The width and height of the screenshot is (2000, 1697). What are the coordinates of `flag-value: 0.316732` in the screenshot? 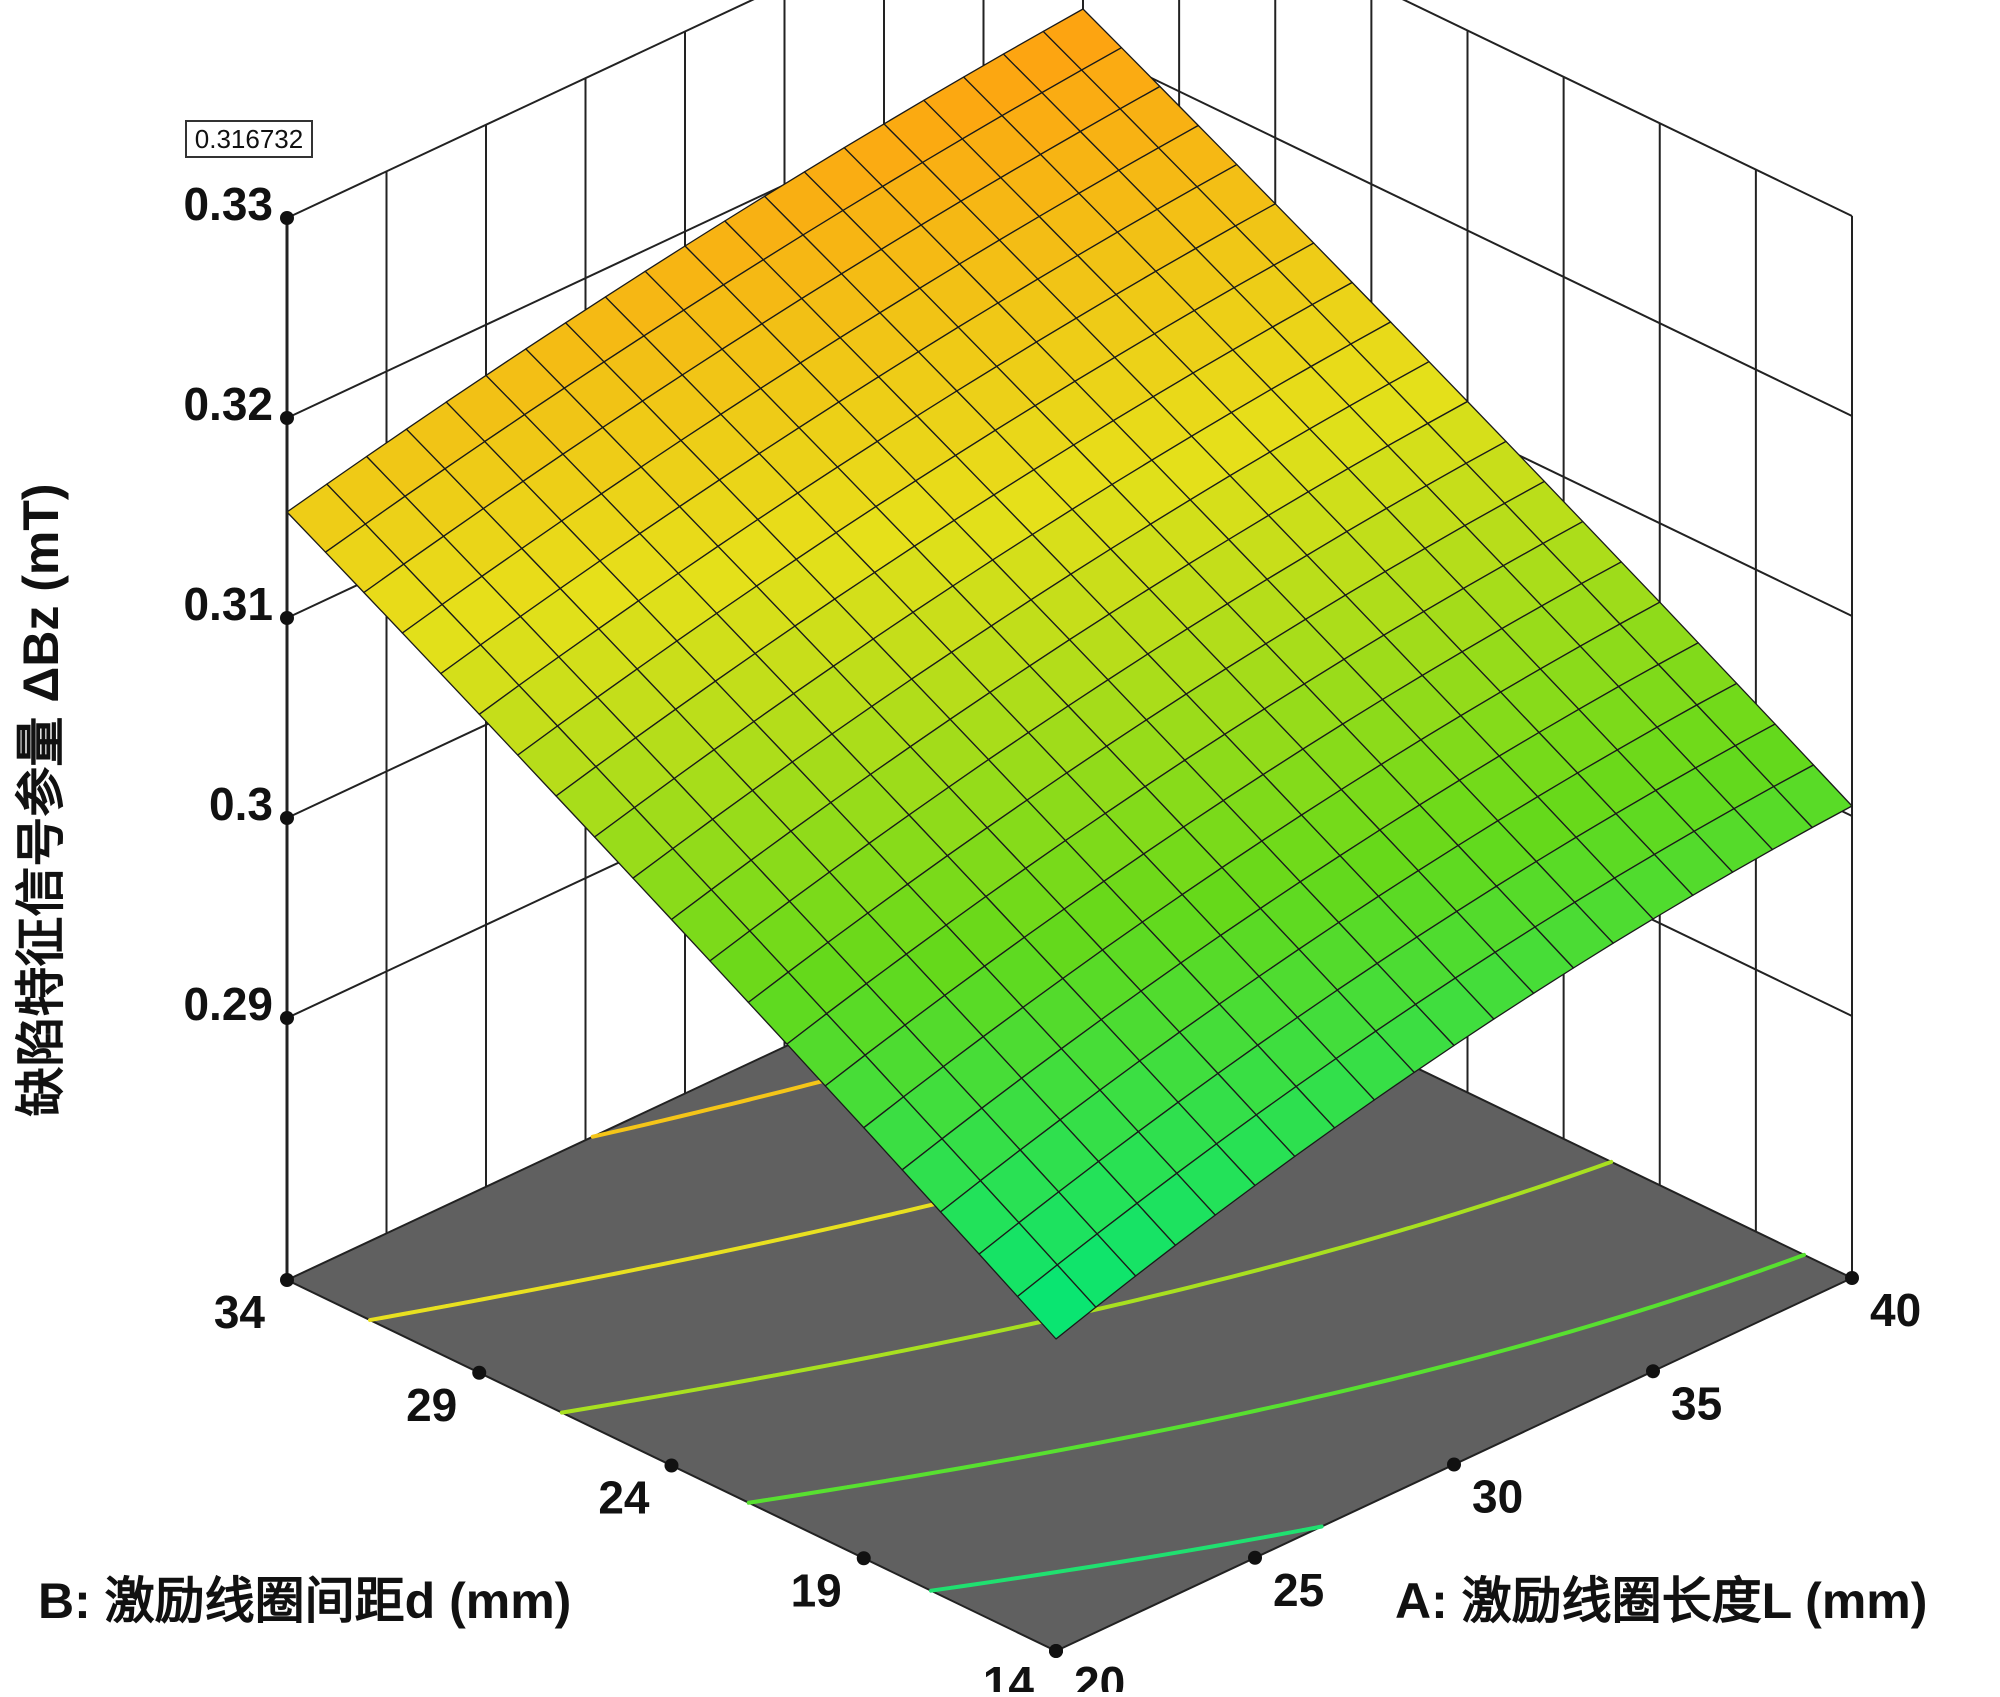 It's located at (249, 139).